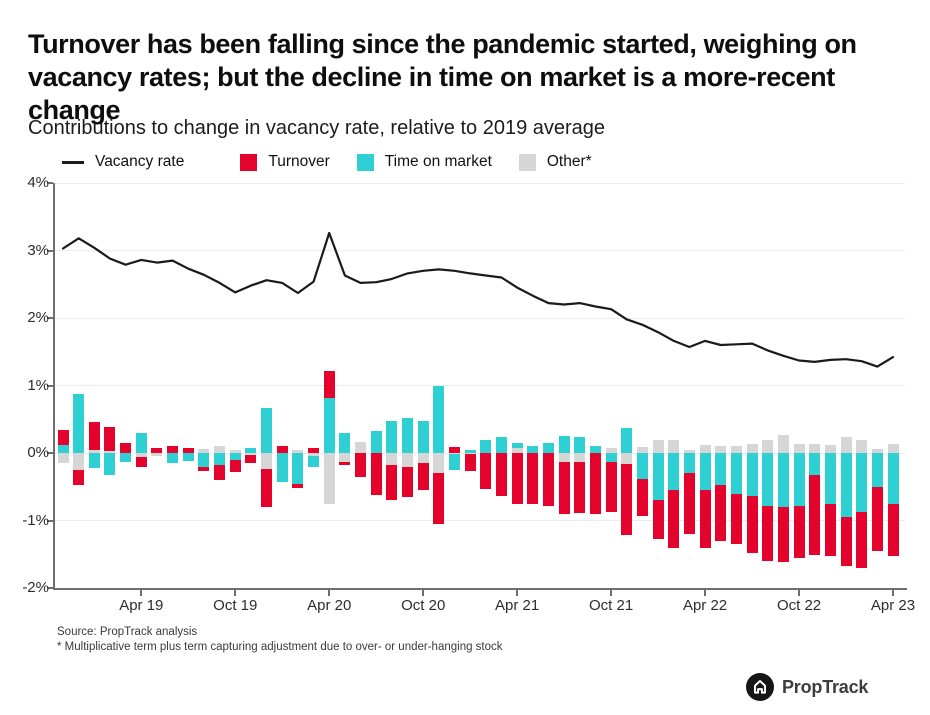  I want to click on x-axis-label: Oct 19, so click(235, 605).